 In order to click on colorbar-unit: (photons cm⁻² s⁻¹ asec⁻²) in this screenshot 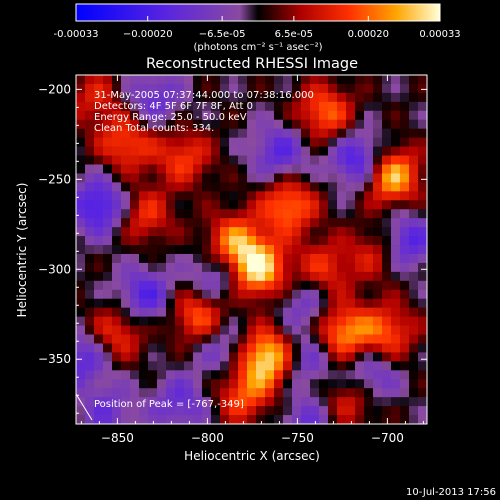, I will do `click(257, 47)`.